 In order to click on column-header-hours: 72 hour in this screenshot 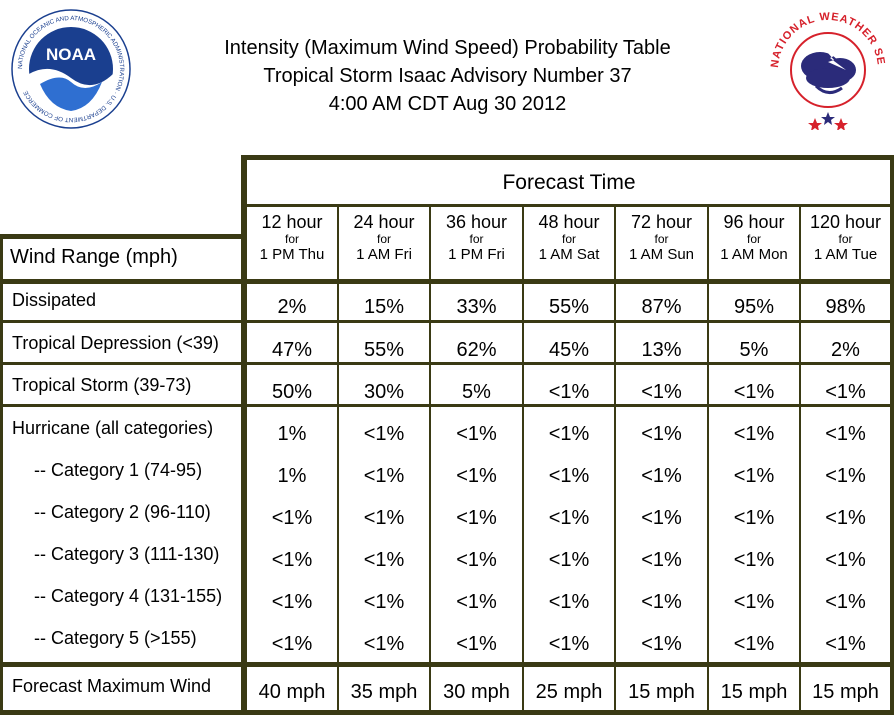, I will do `click(661, 222)`.